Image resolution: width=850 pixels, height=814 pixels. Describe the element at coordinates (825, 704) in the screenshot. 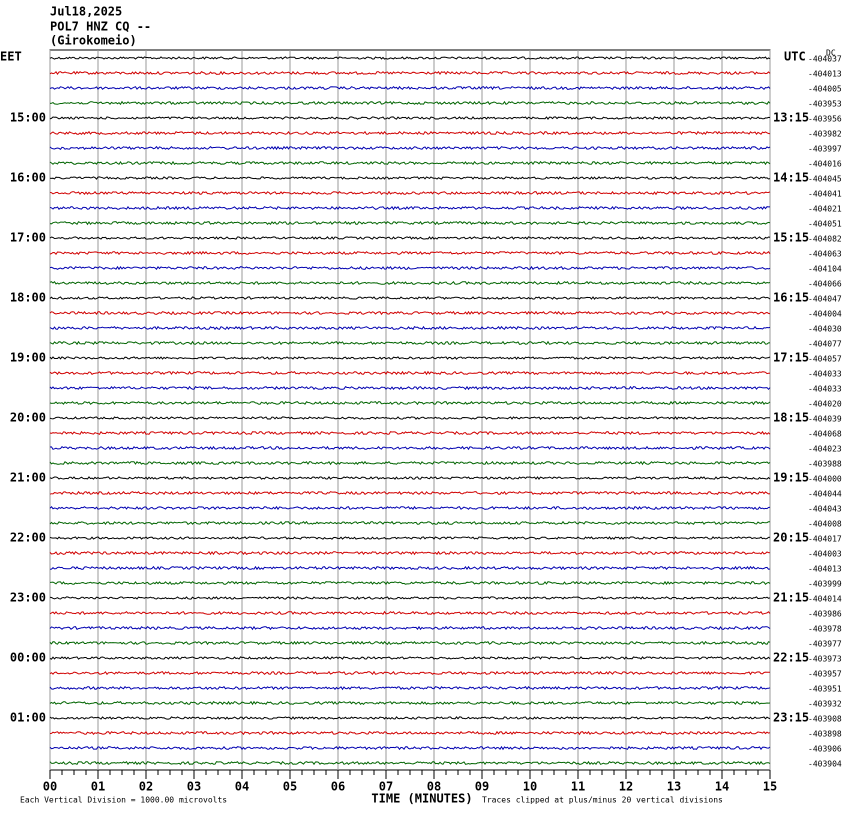

I see `trace-offset: -403932` at that location.